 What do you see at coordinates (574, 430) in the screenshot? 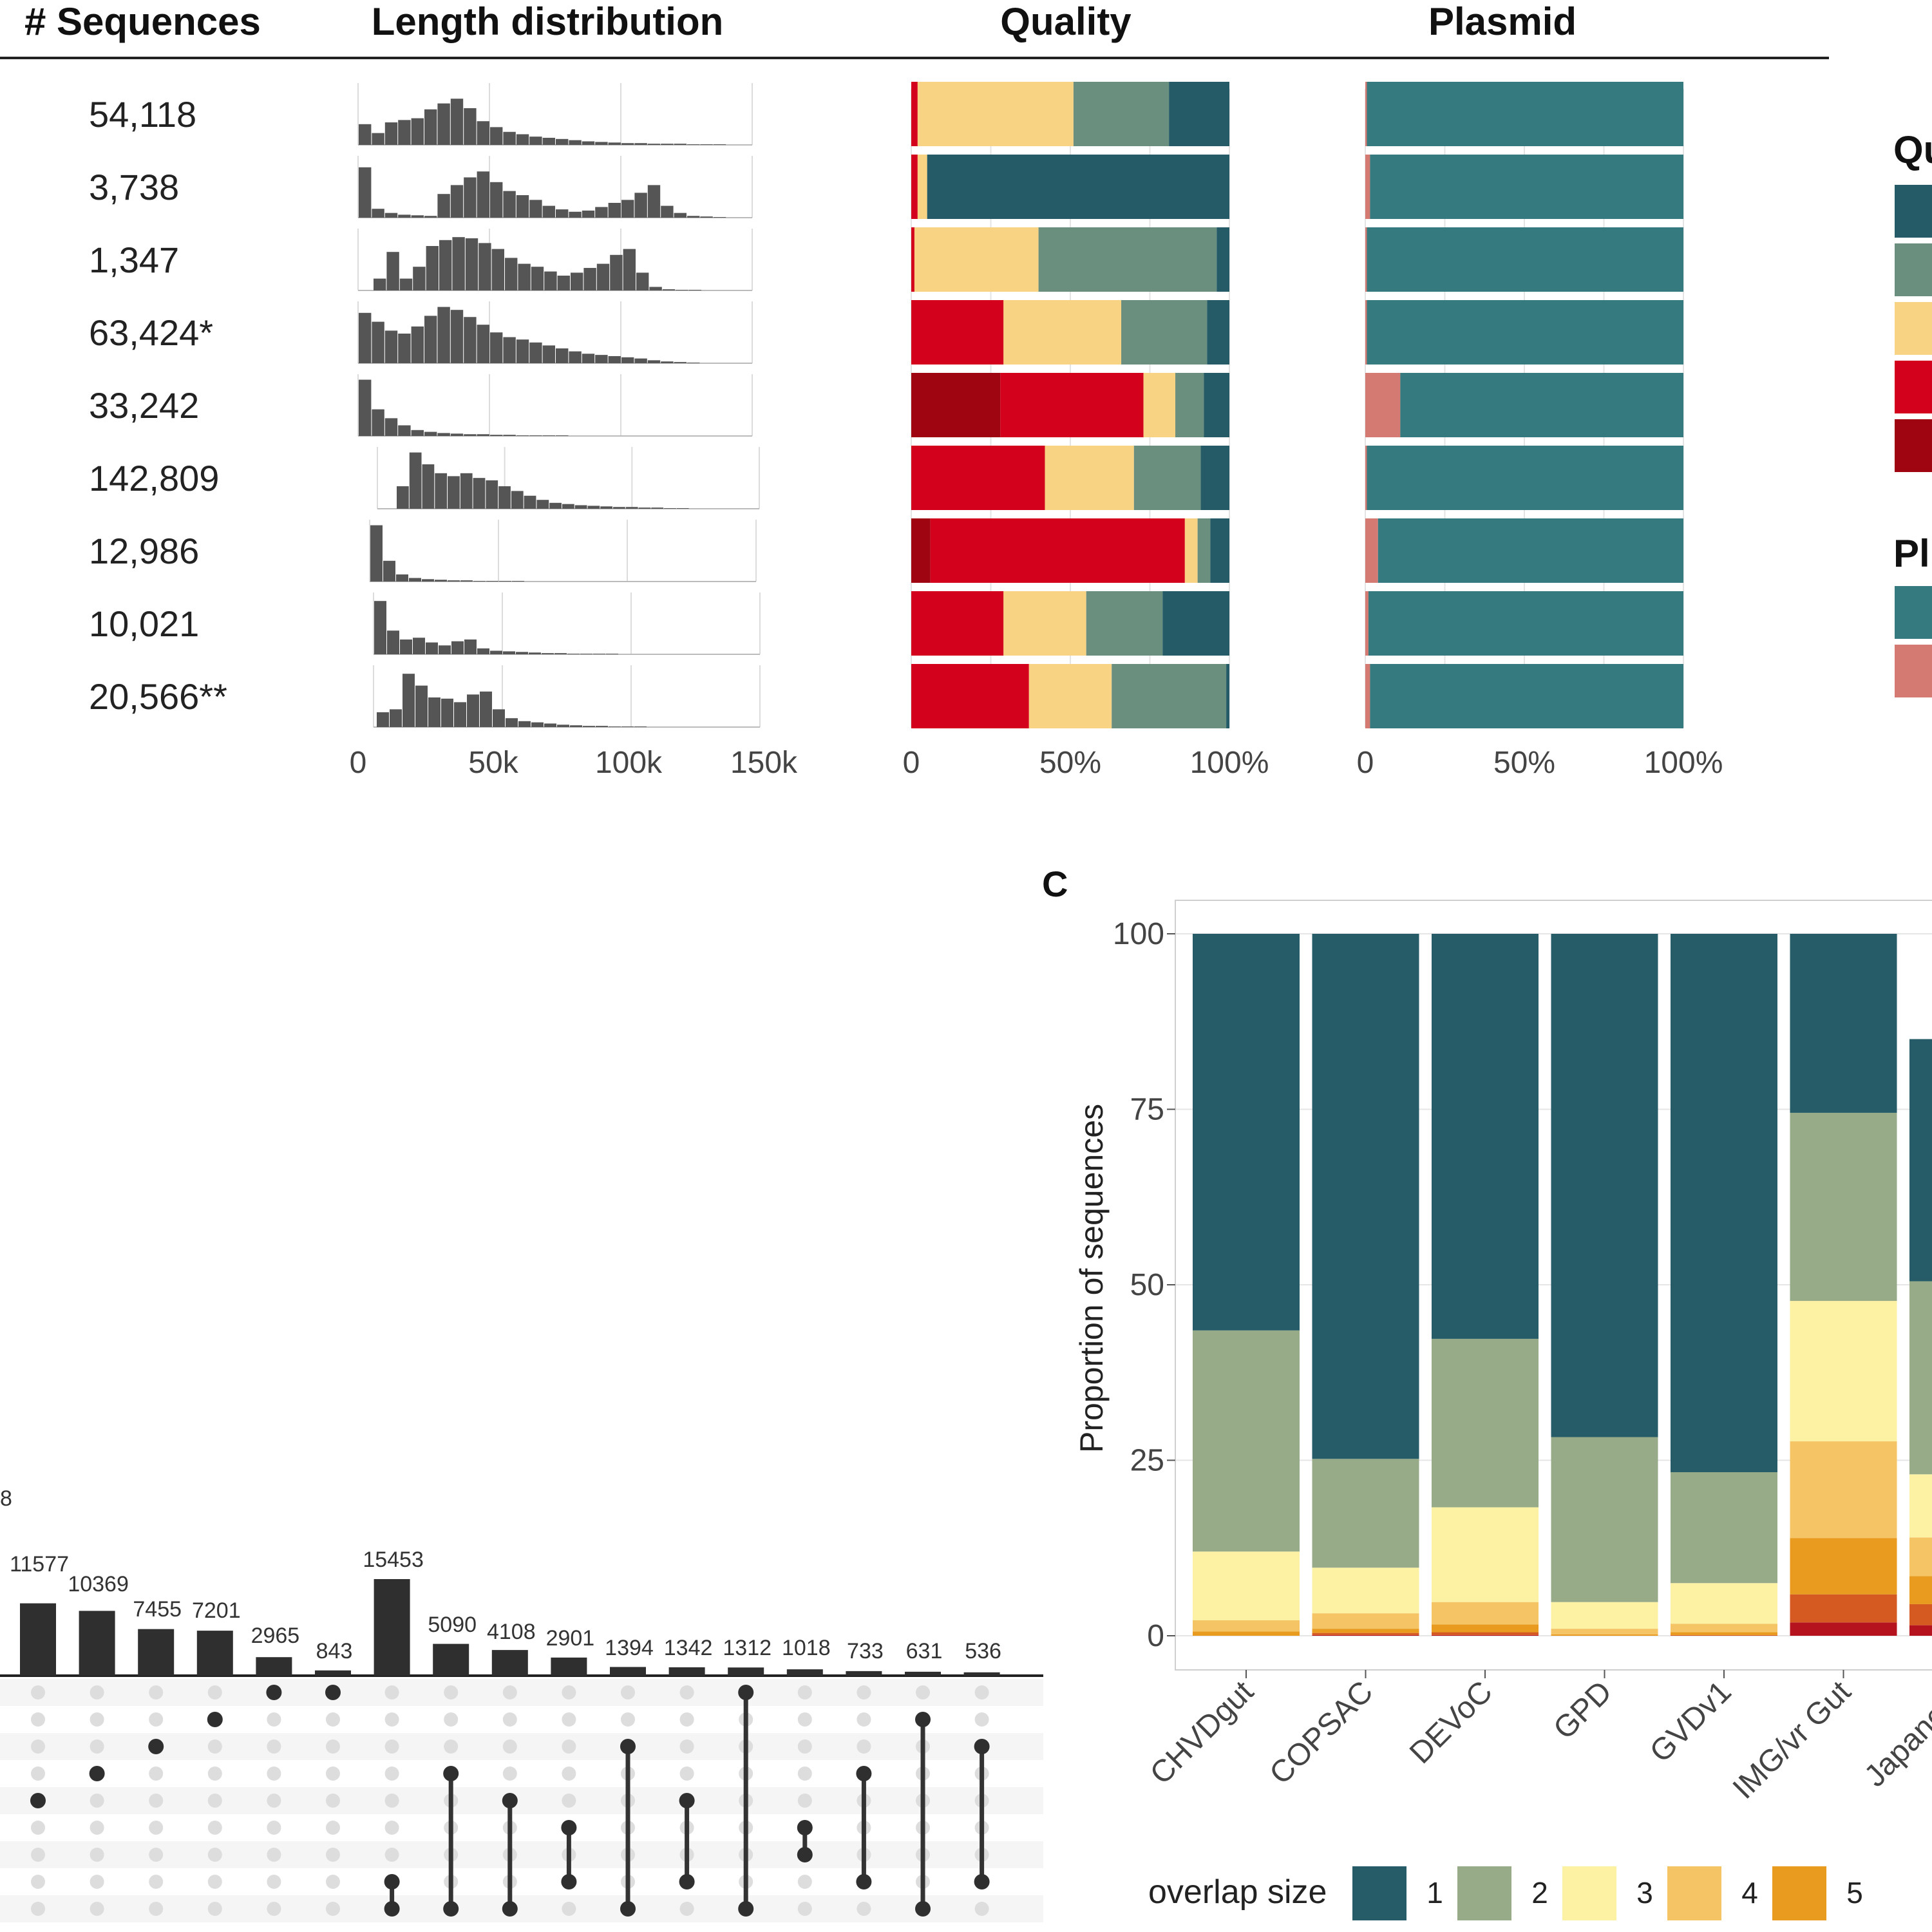
I see `length-distribution-panel: 0 50k 100k 150k` at bounding box center [574, 430].